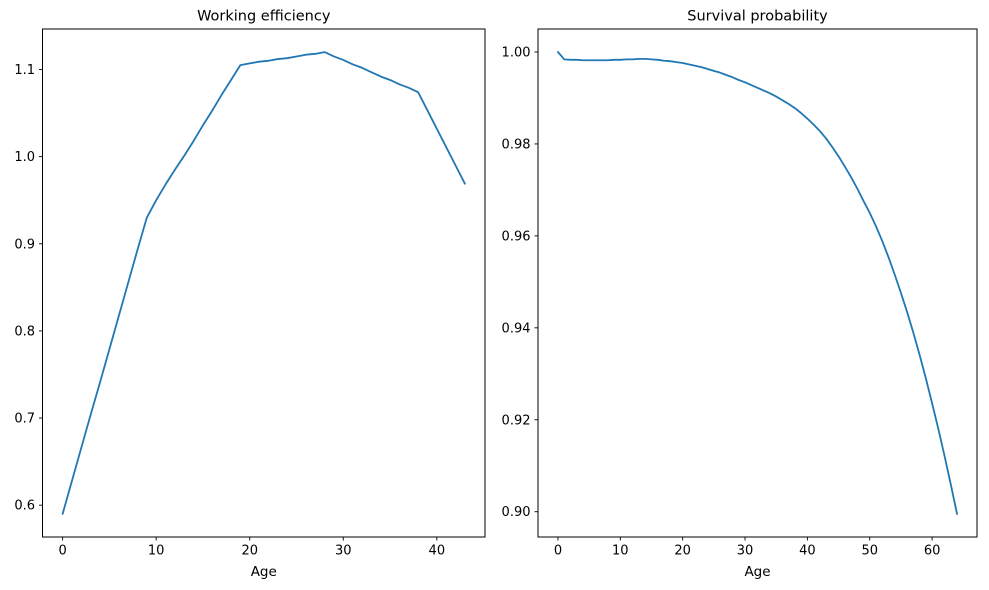 The height and width of the screenshot is (590, 989). What do you see at coordinates (24, 244) in the screenshot?
I see `y-tick-label: 0.9` at bounding box center [24, 244].